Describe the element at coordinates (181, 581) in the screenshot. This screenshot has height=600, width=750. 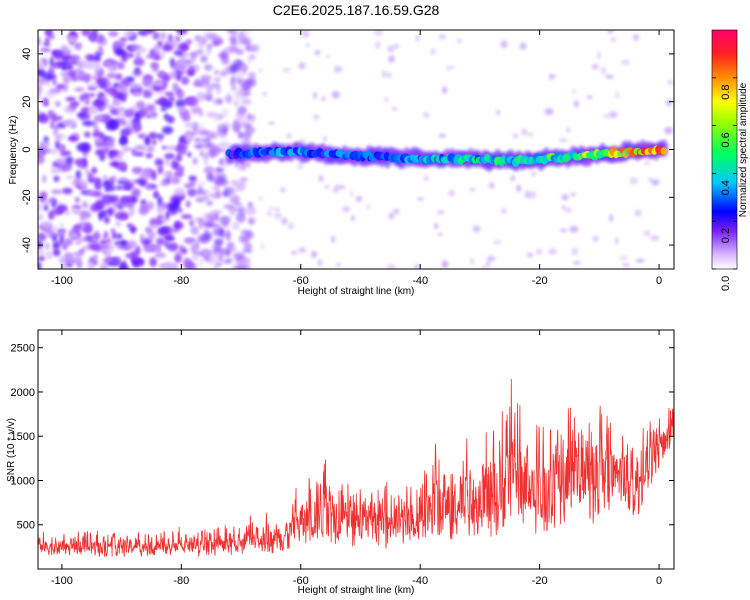
I see `x-tick-label: -80` at that location.